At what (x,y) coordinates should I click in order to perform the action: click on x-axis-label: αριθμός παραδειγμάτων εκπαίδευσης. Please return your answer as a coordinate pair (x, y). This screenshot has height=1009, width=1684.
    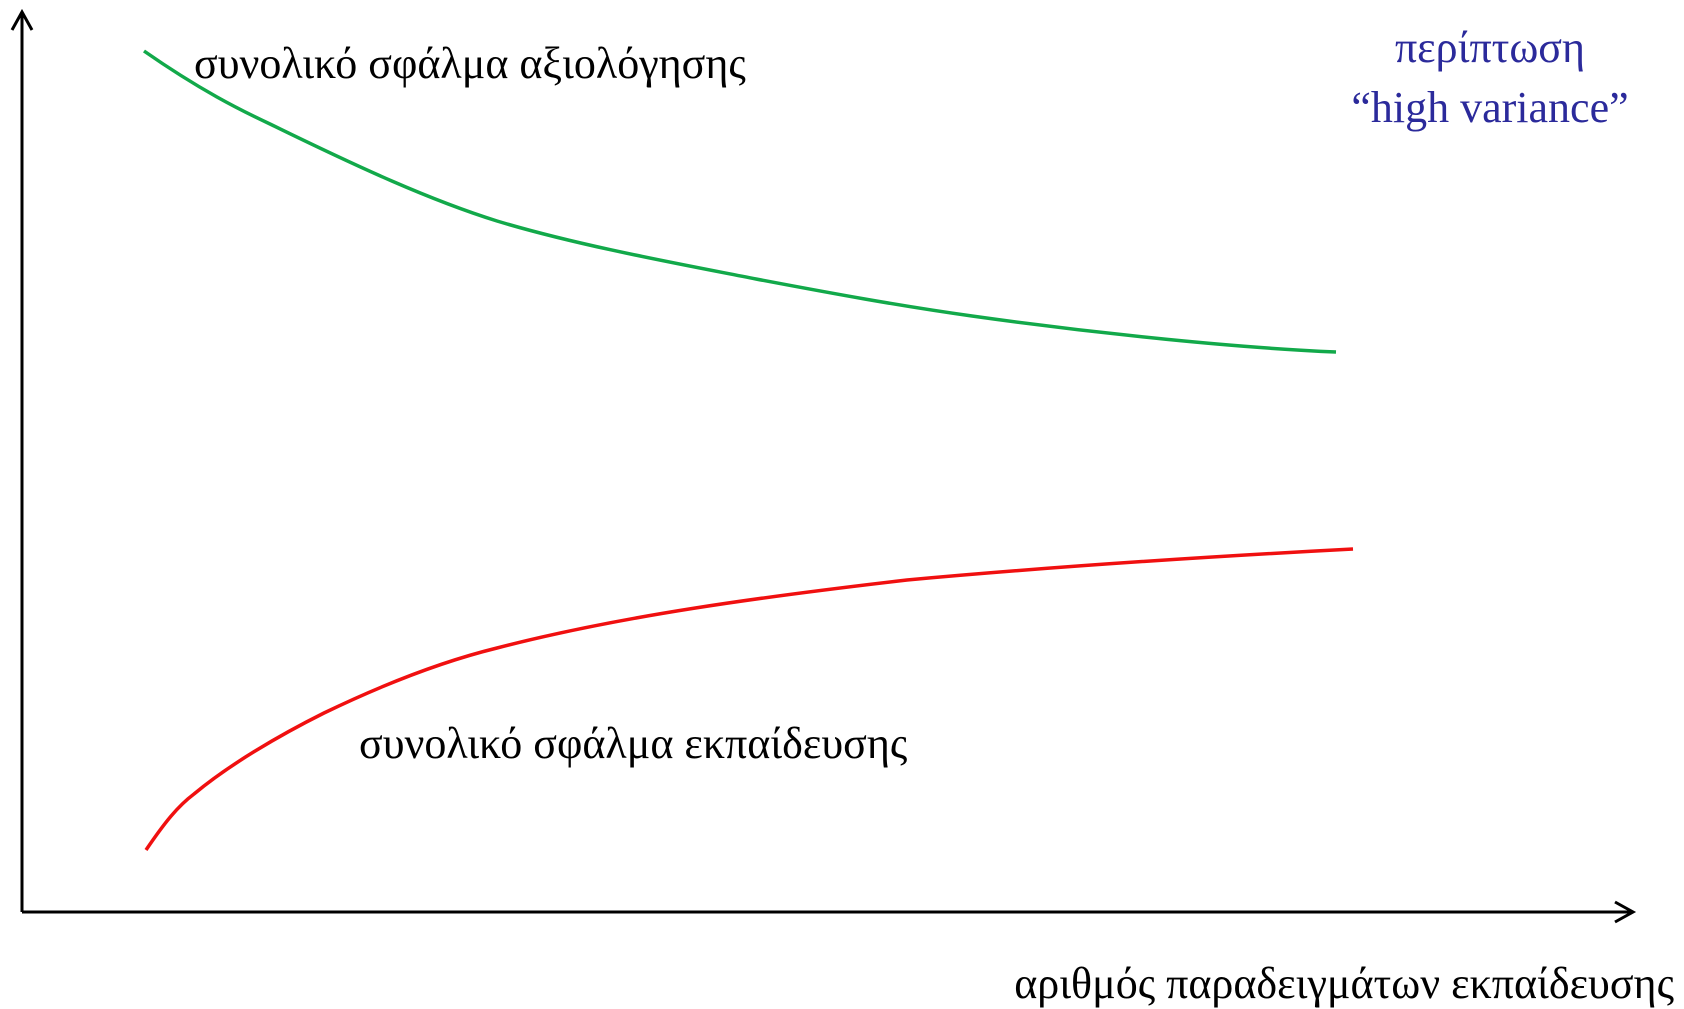
    Looking at the image, I should click on (1344, 983).